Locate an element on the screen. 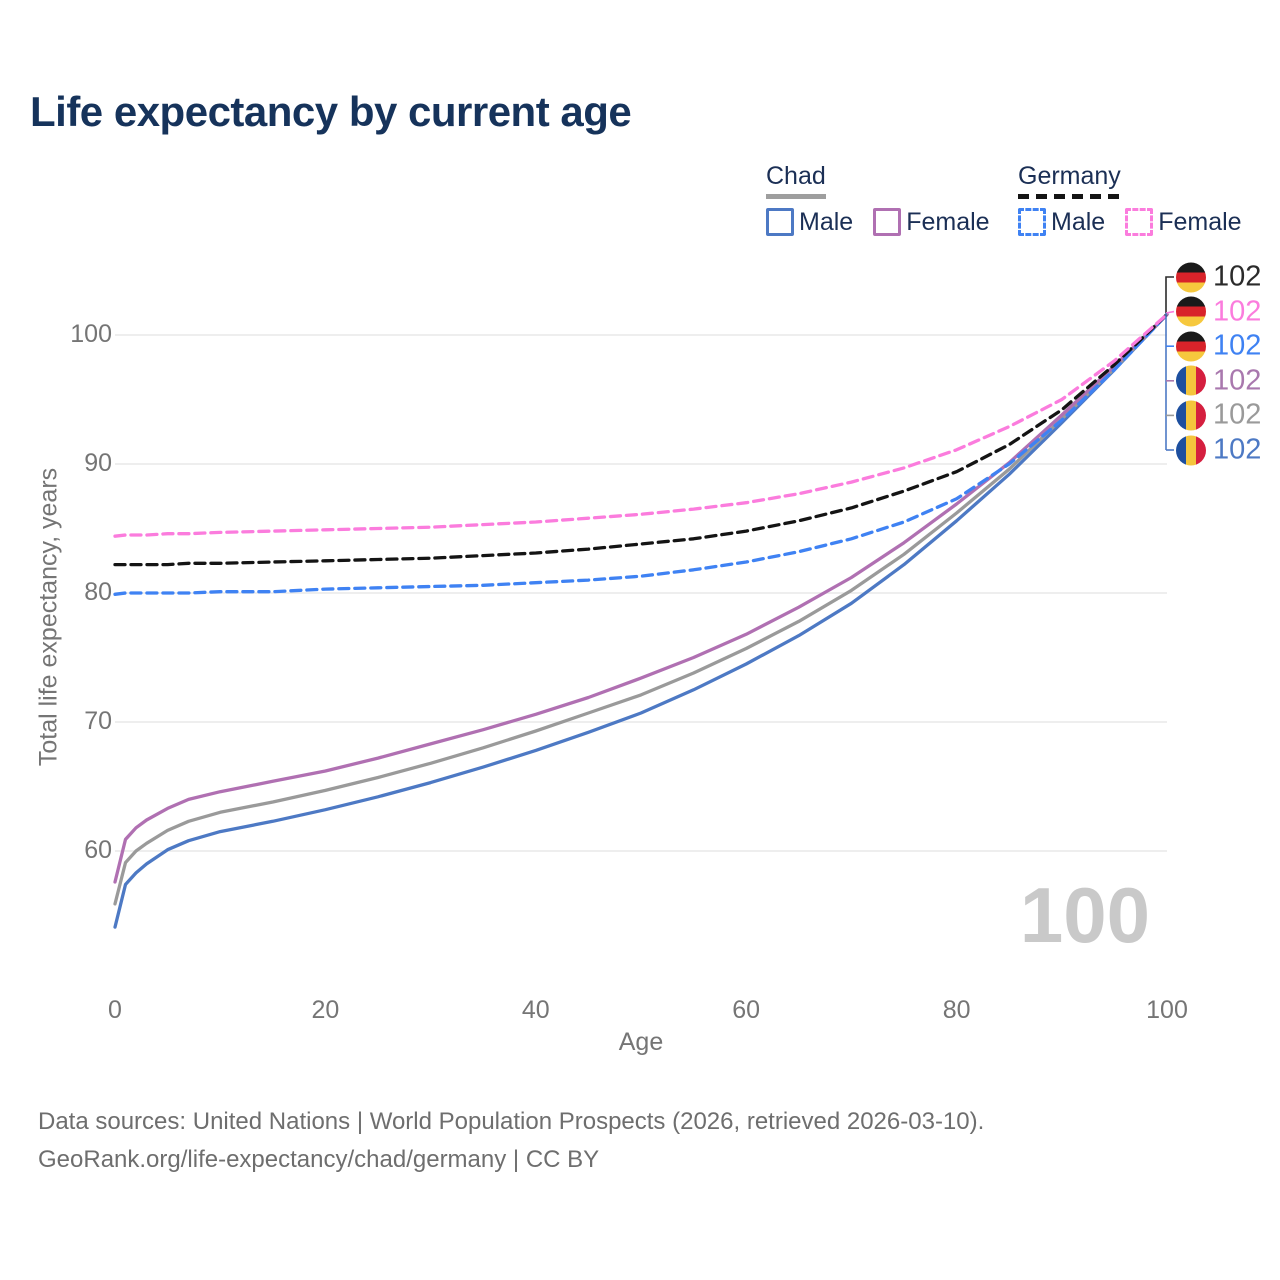 This screenshot has width=1280, height=1280. legend-group-germany: Germany Male Female is located at coordinates (1140, 199).